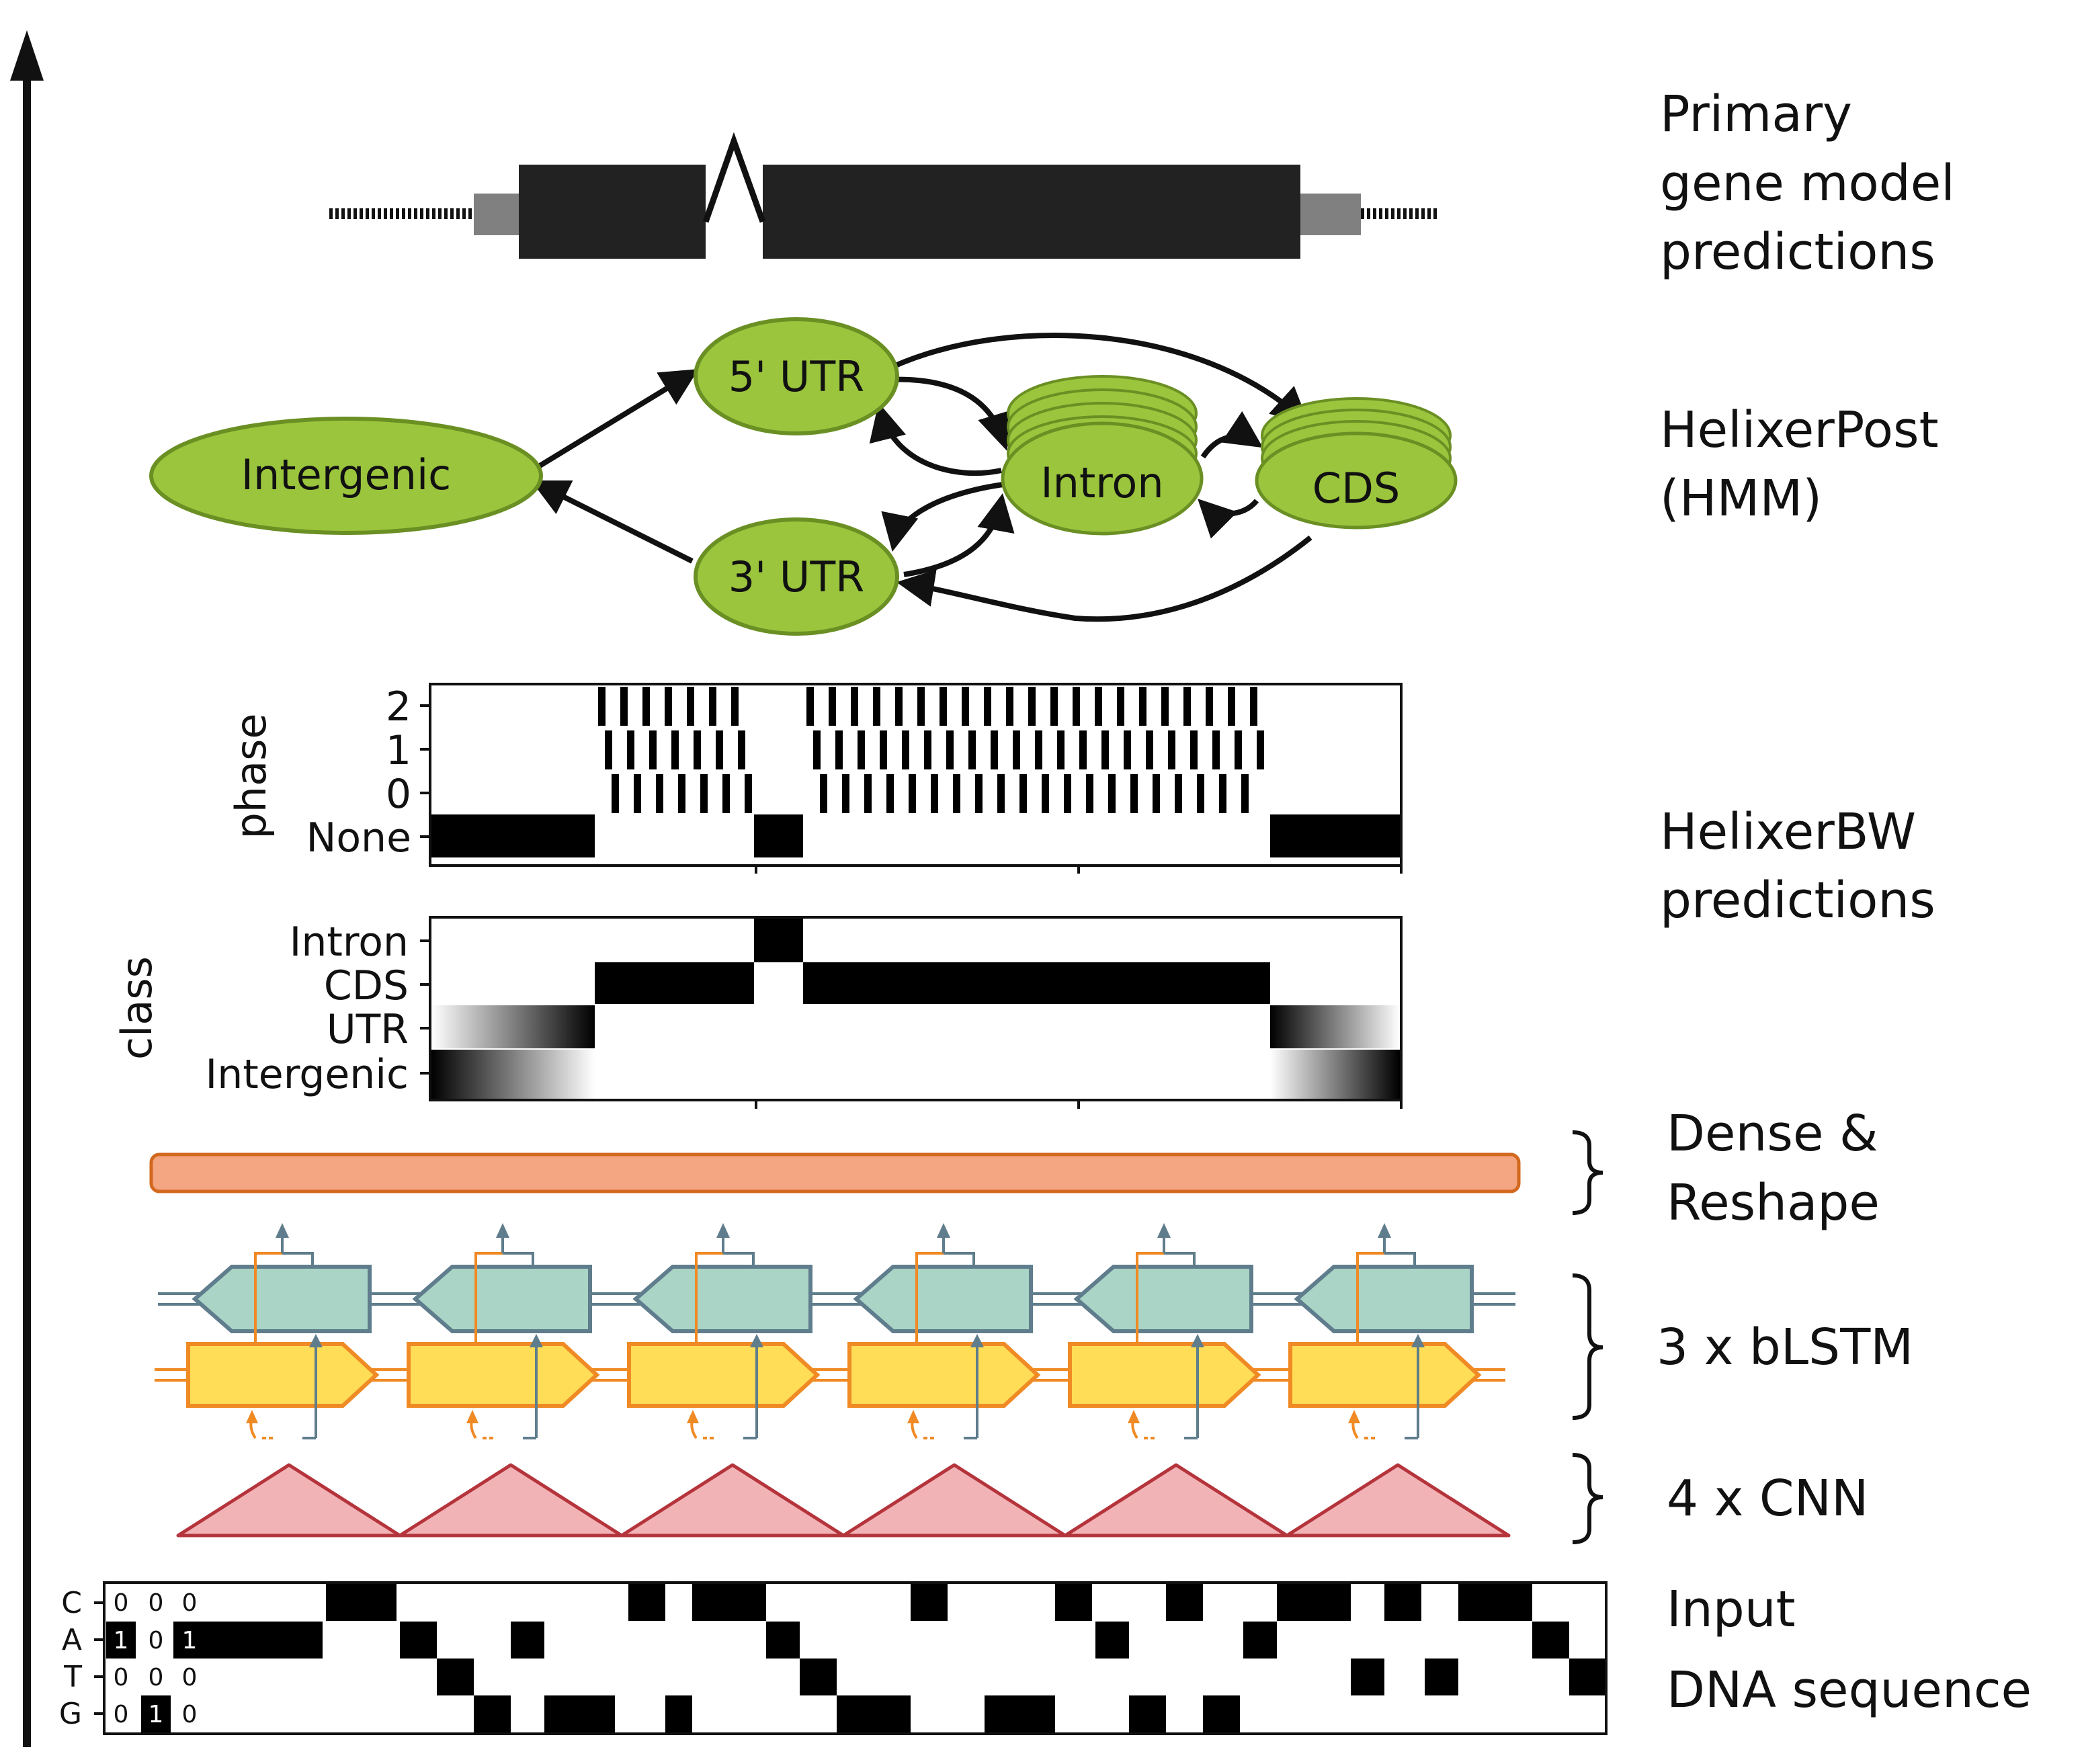 The image size is (2086, 1764). I want to click on cnn-layers, so click(844, 1501).